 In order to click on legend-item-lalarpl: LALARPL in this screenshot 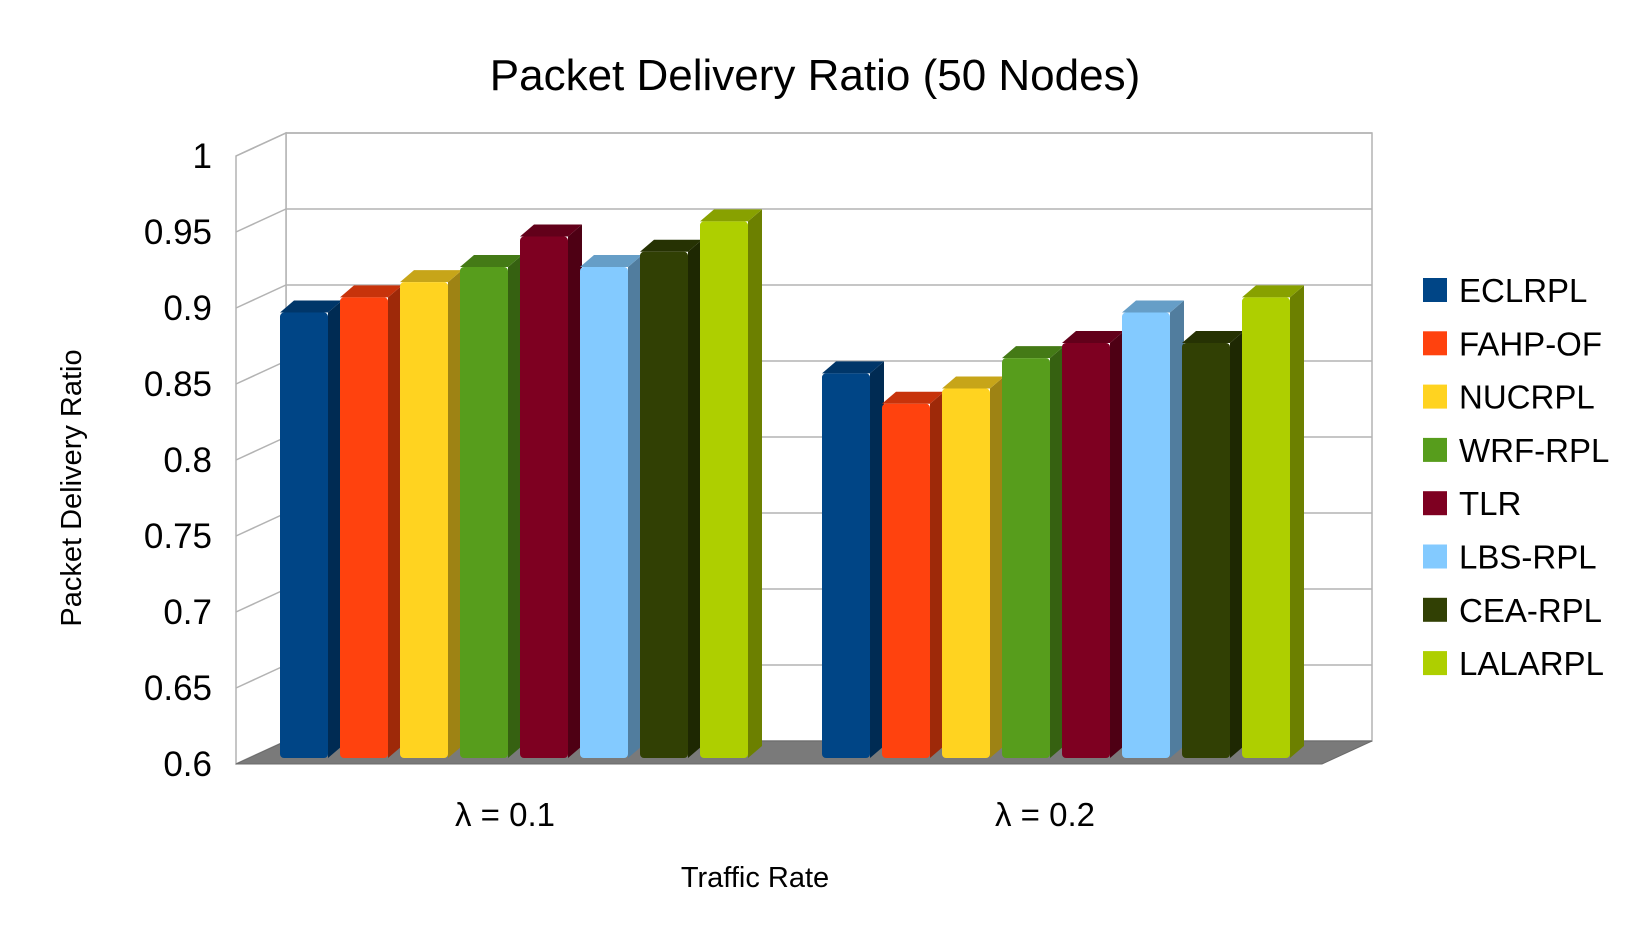, I will do `click(1513, 663)`.